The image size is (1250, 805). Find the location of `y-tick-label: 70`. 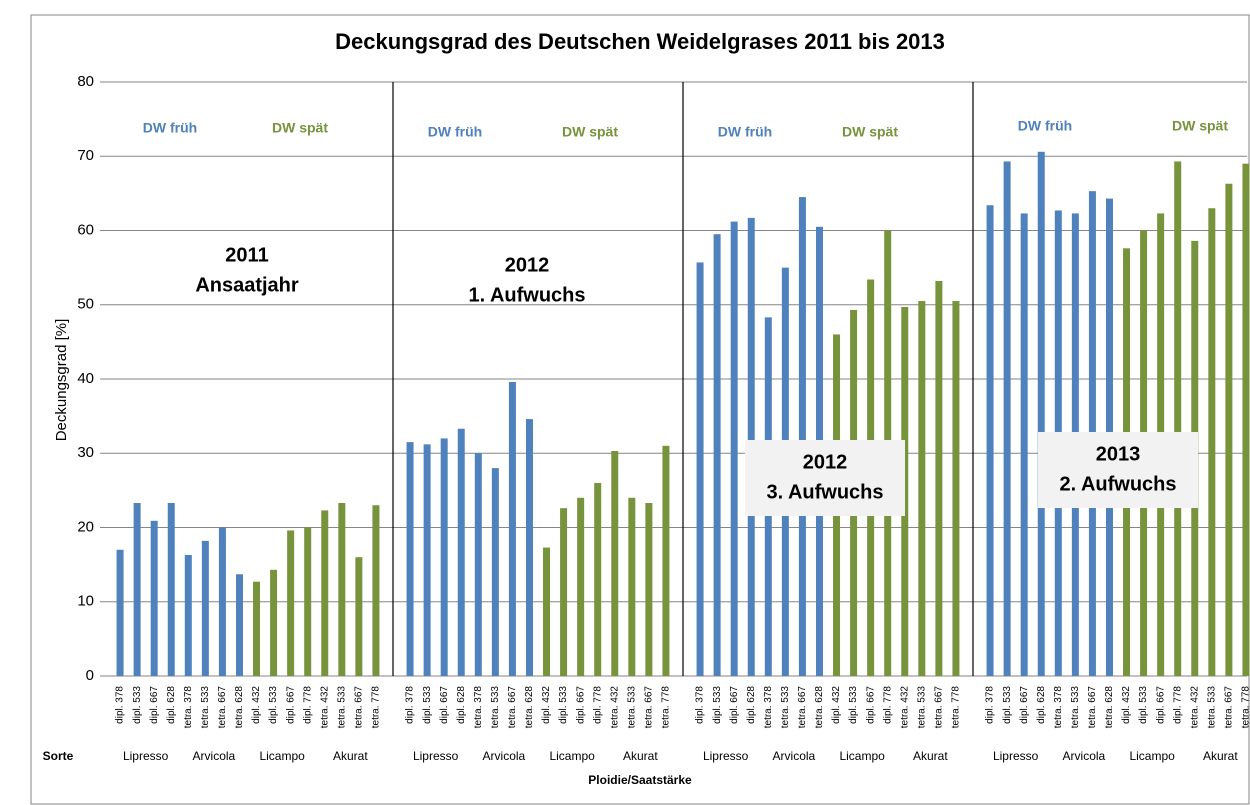

y-tick-label: 70 is located at coordinates (85, 155).